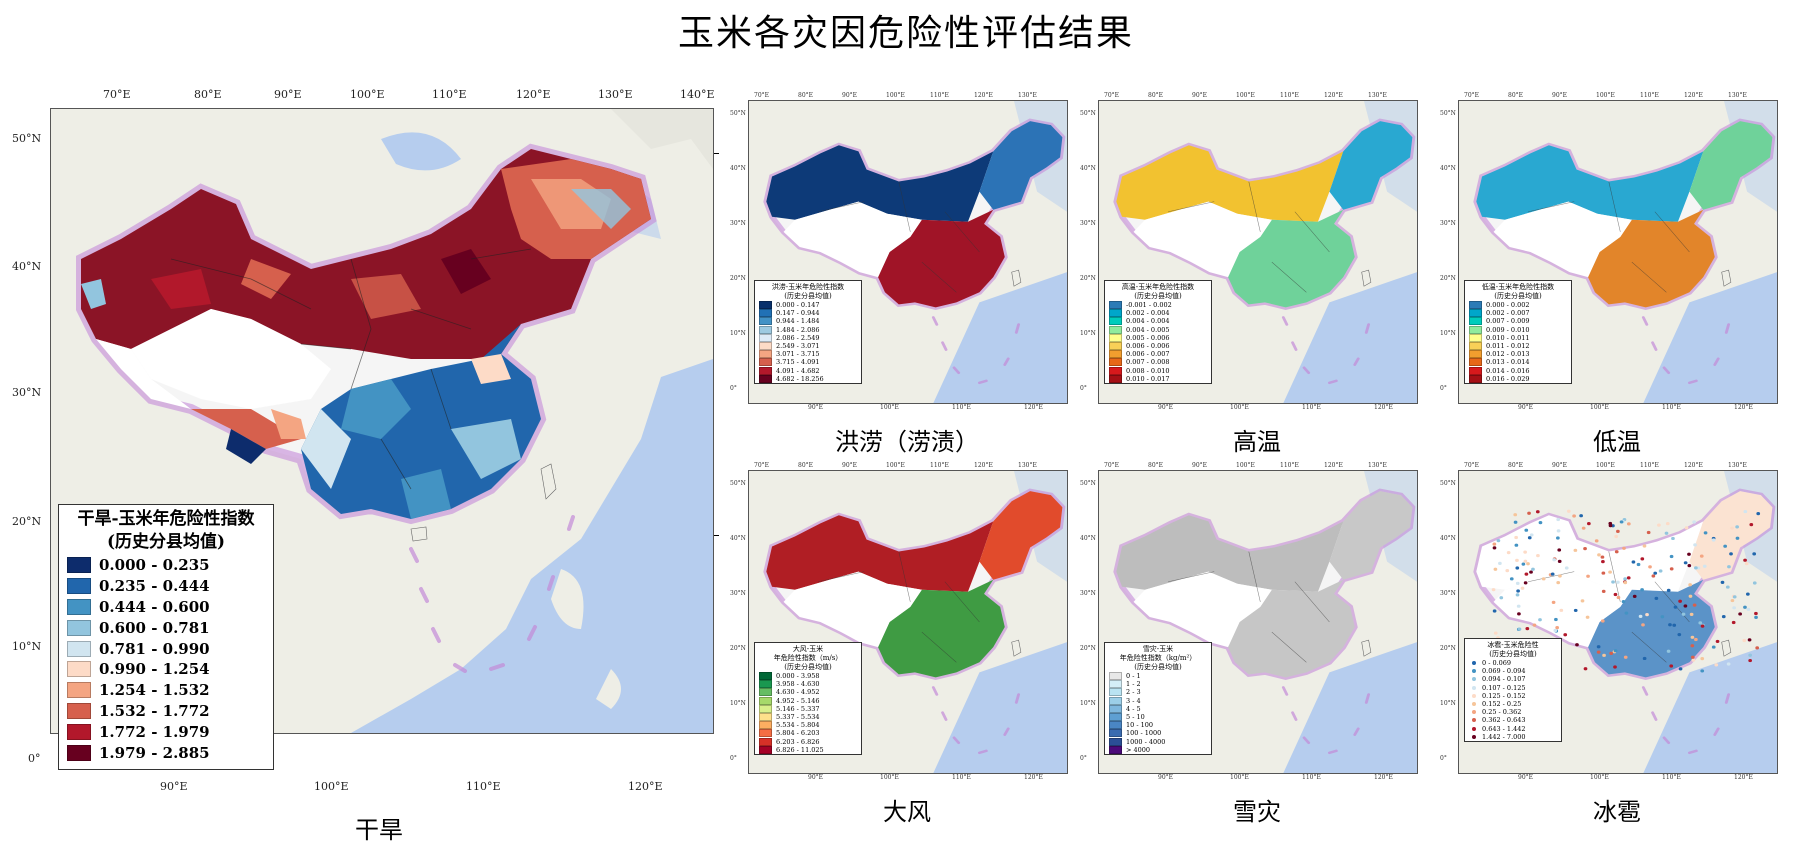 The image size is (1812, 845). I want to click on legend-label: 0.235 - 0.444, so click(154, 586).